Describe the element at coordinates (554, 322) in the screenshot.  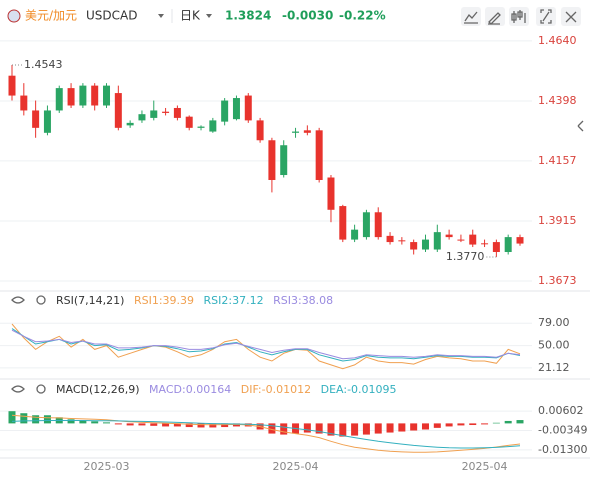
I see `y-tick-label: 79.00` at that location.